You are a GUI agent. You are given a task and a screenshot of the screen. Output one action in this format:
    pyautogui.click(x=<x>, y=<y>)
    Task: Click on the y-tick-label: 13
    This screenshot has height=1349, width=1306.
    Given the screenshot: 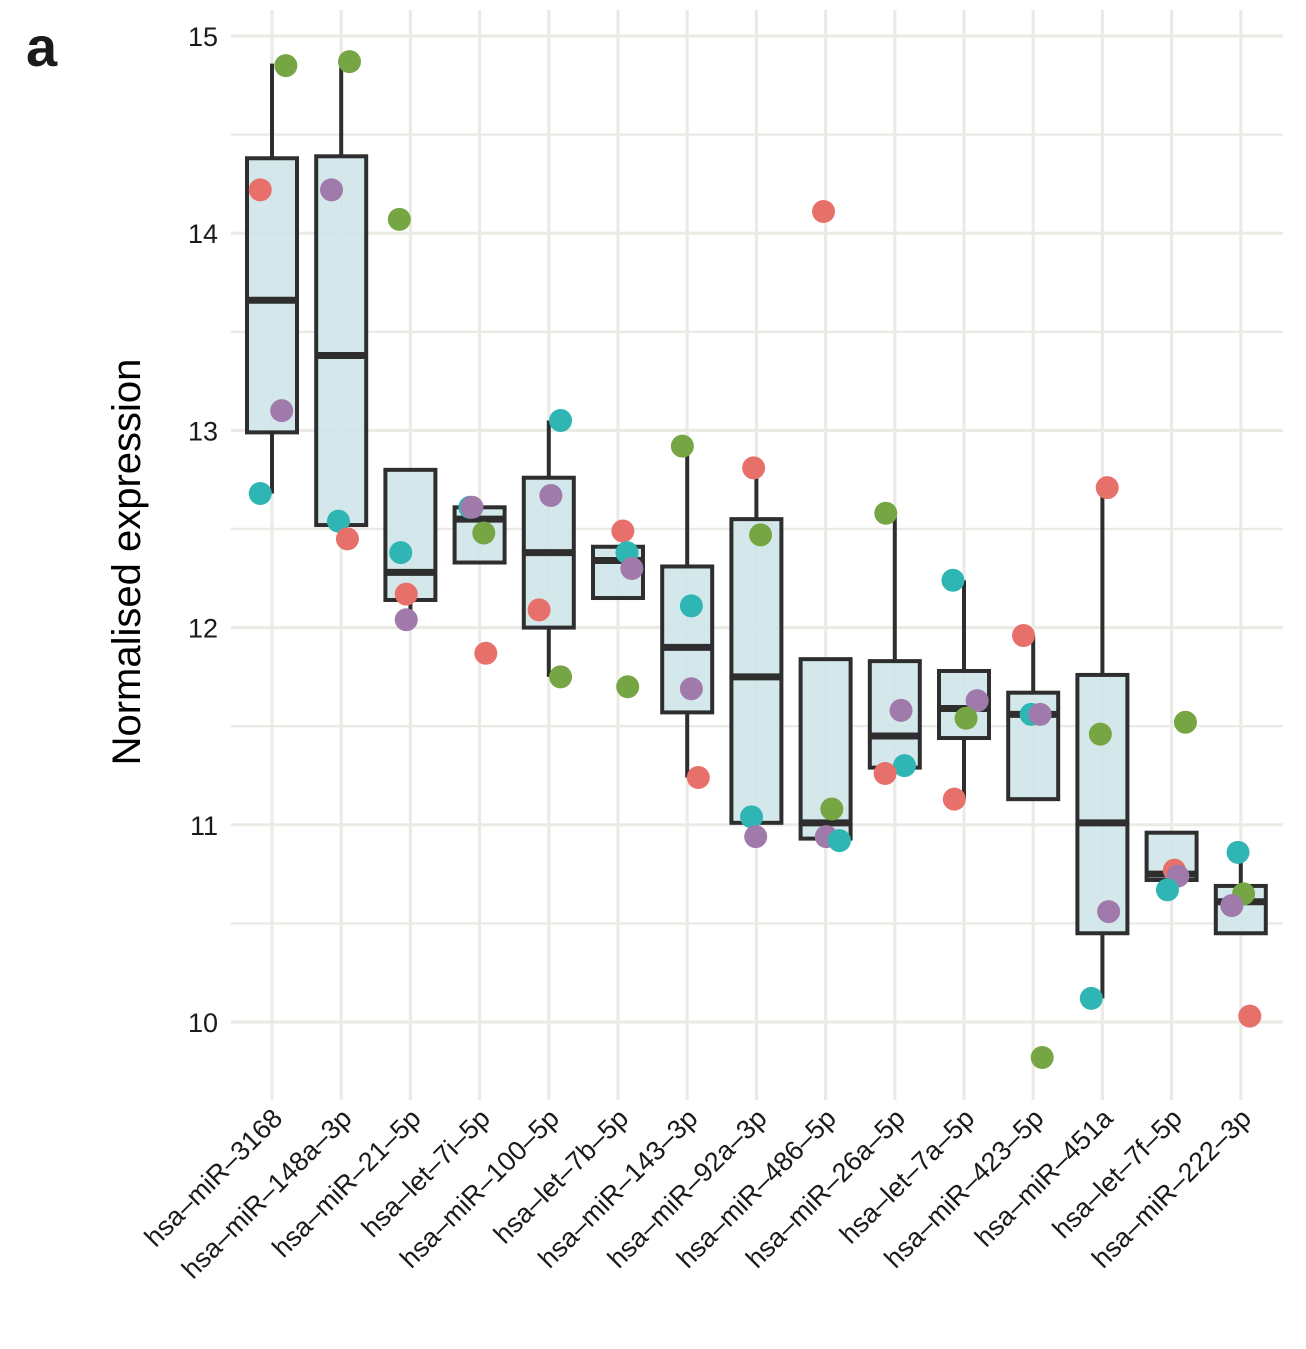 What is the action you would take?
    pyautogui.click(x=203, y=431)
    